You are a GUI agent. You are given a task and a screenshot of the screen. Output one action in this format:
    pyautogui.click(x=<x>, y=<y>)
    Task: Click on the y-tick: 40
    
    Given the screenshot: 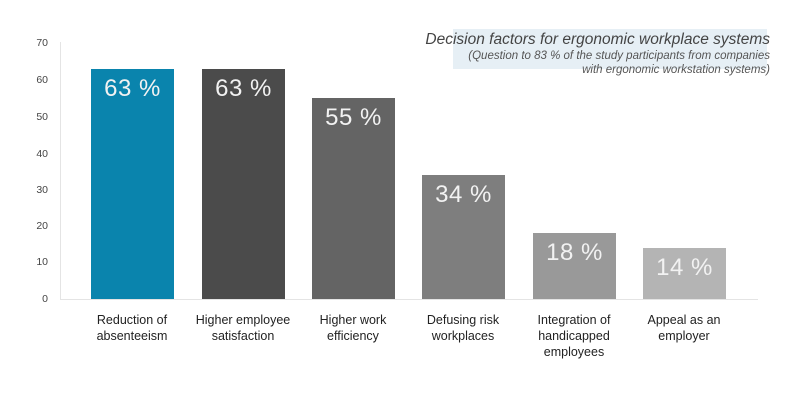 What is the action you would take?
    pyautogui.click(x=42, y=154)
    